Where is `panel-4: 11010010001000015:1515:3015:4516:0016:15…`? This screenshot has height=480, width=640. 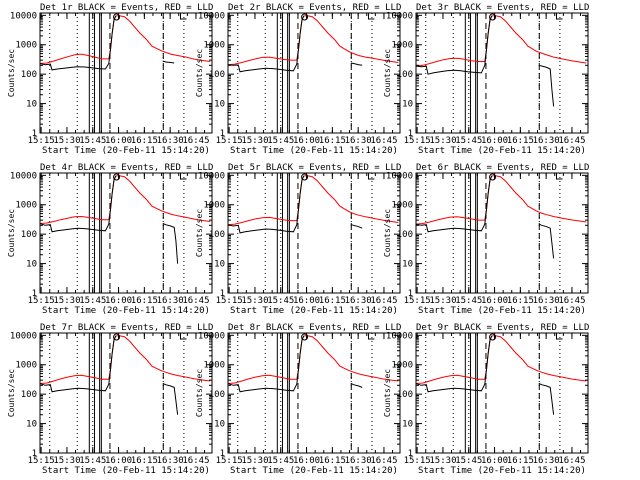
panel-4: 11010010001000015:1515:3015:4516:0016:15… is located at coordinates (110, 239).